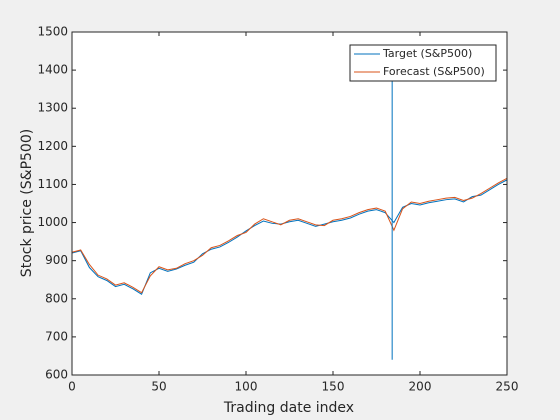  What do you see at coordinates (288, 408) in the screenshot?
I see `x-axis-label: Trading date index` at bounding box center [288, 408].